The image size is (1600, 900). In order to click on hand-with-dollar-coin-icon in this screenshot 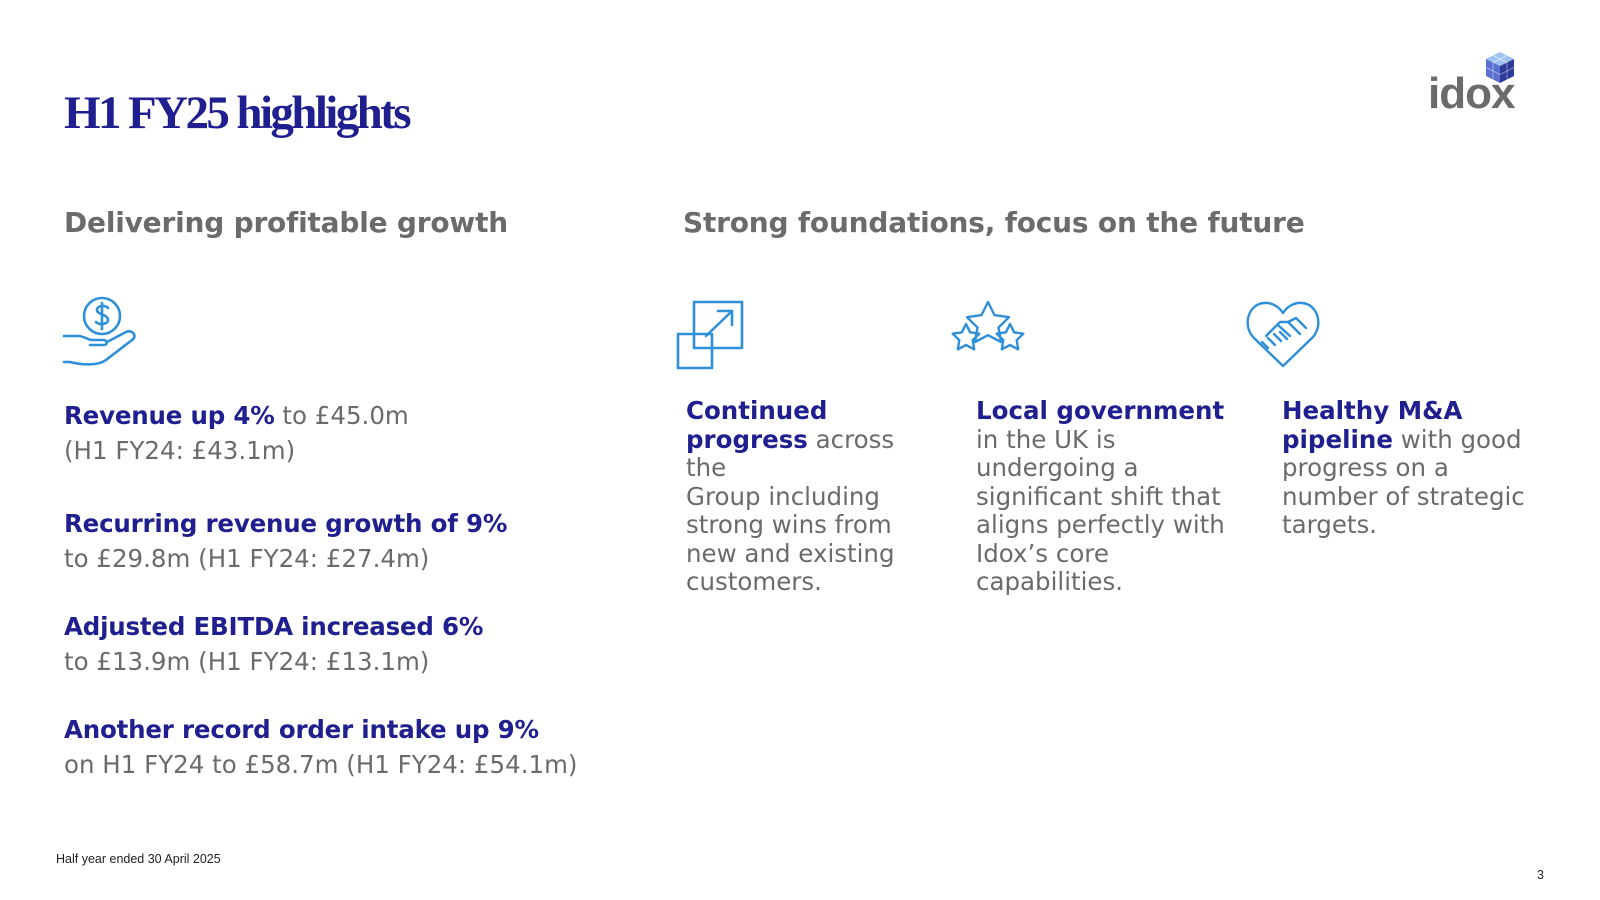, I will do `click(99, 331)`.